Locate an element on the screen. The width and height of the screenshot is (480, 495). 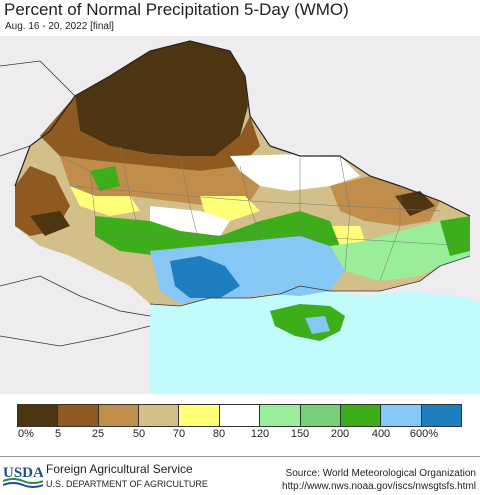
zone-west-dark is located at coordinates (50, 223).